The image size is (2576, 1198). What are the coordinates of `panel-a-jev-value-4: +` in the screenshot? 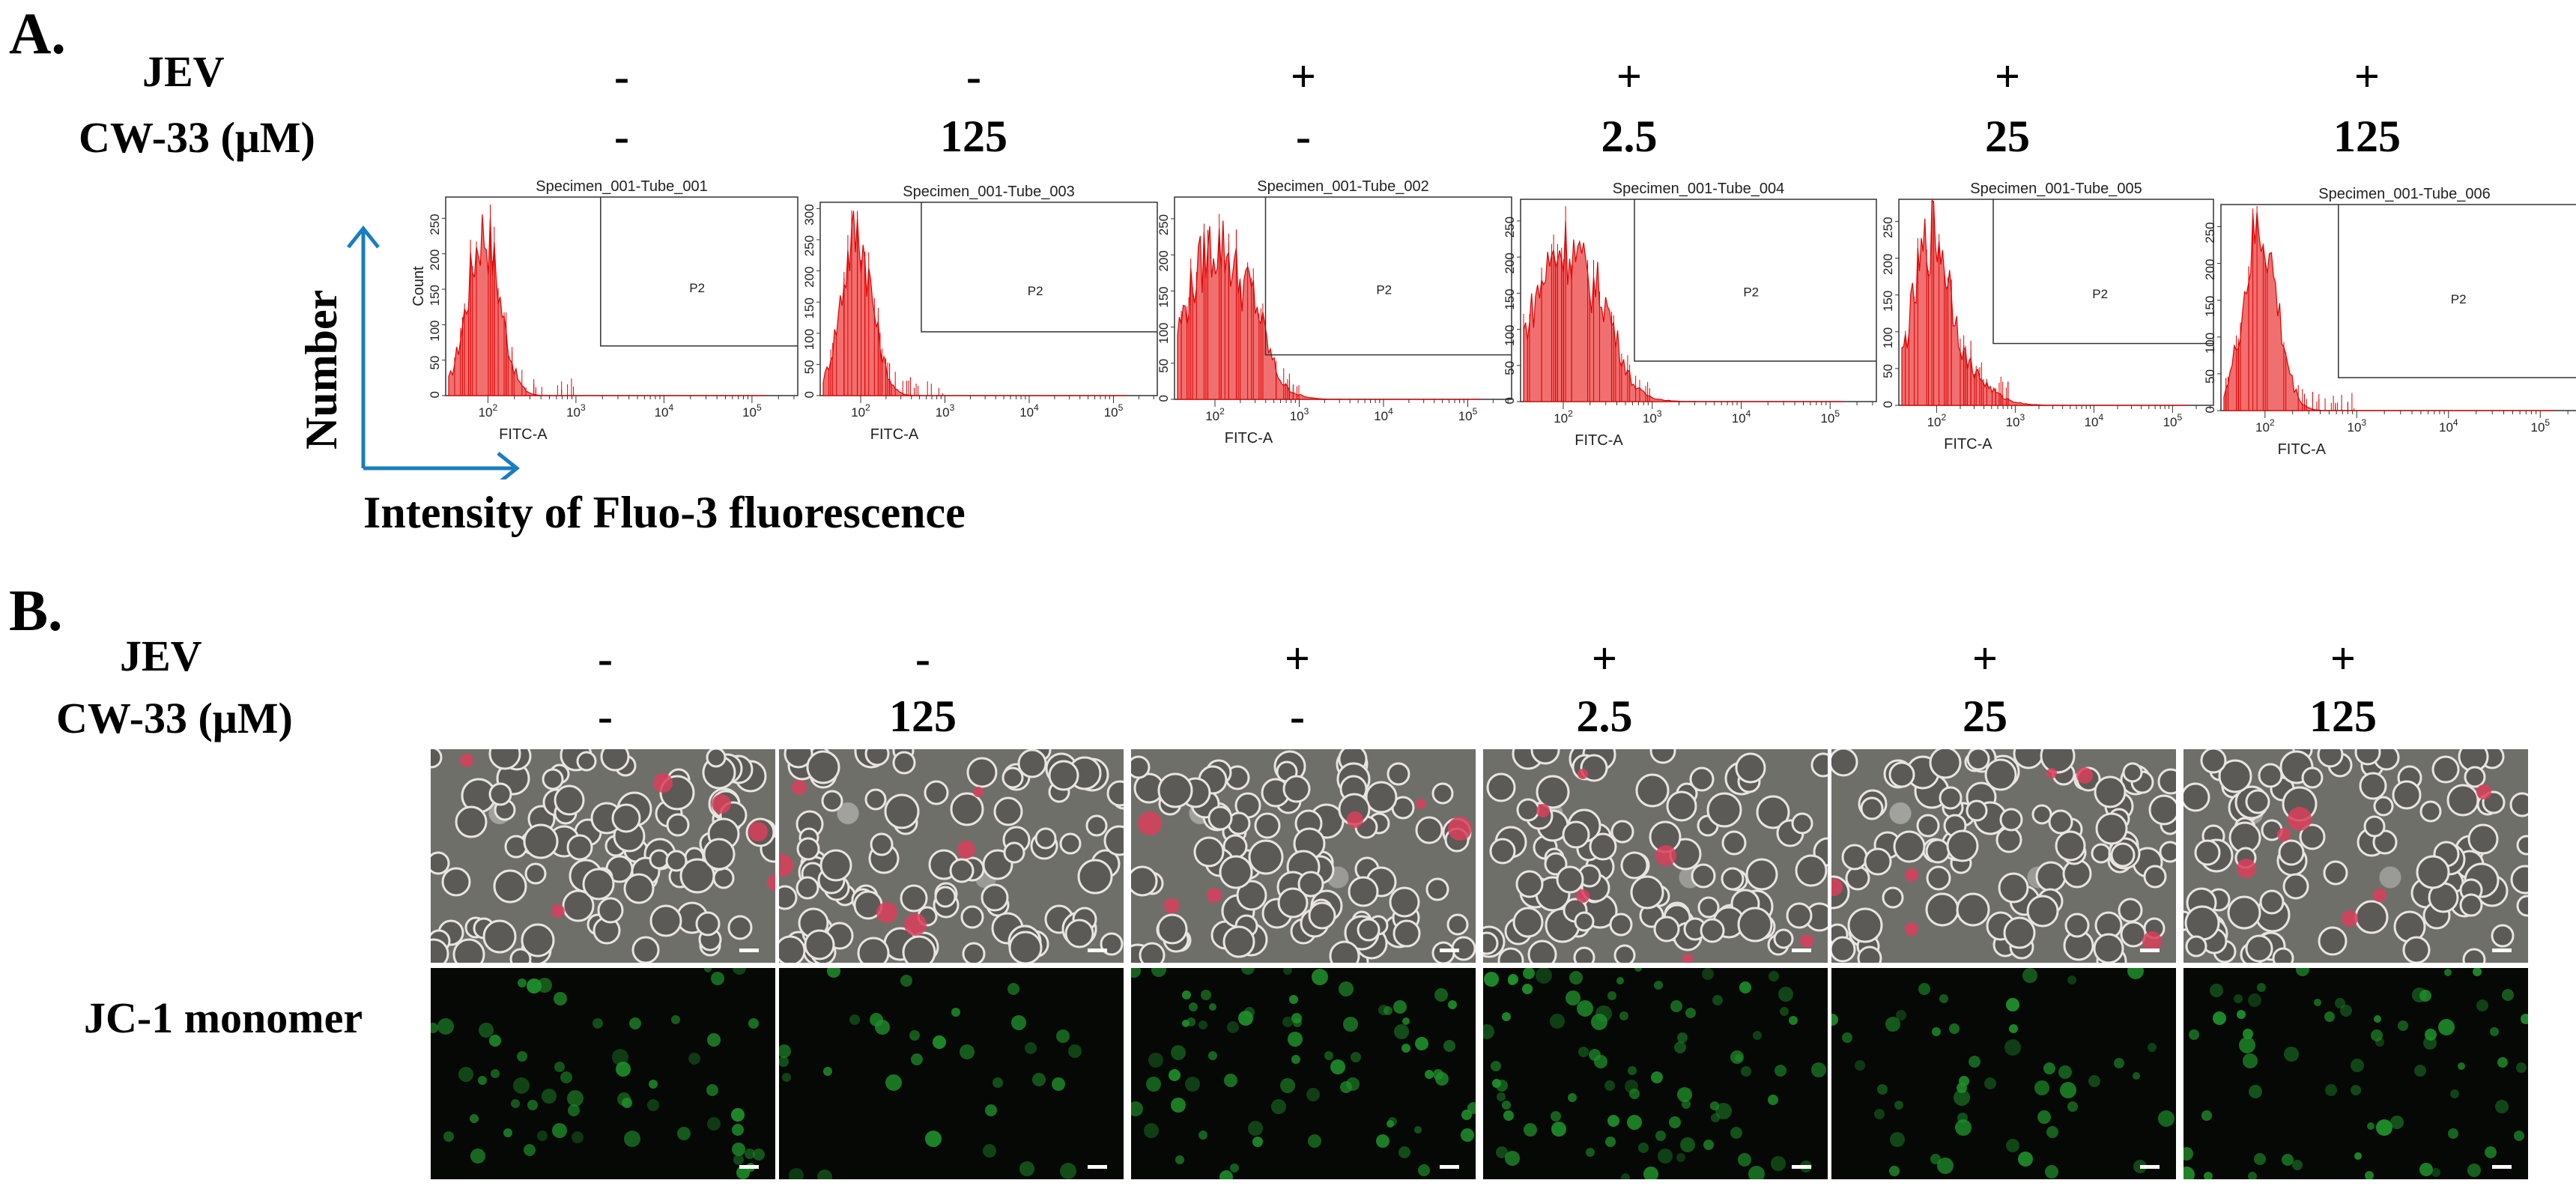 It's located at (1630, 76).